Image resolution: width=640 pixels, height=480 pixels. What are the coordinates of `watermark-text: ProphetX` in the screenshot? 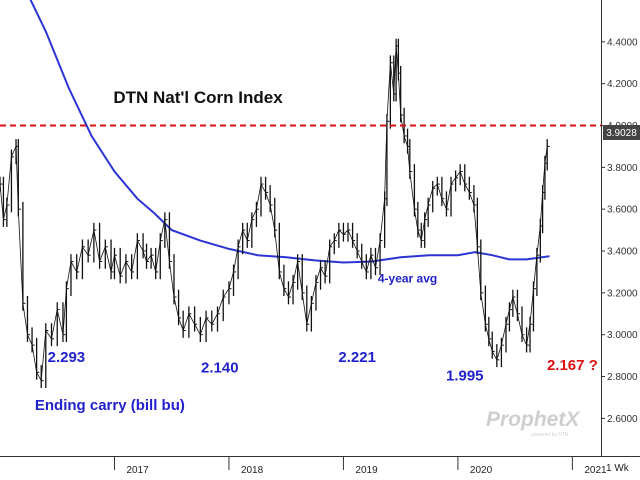 It's located at (533, 419).